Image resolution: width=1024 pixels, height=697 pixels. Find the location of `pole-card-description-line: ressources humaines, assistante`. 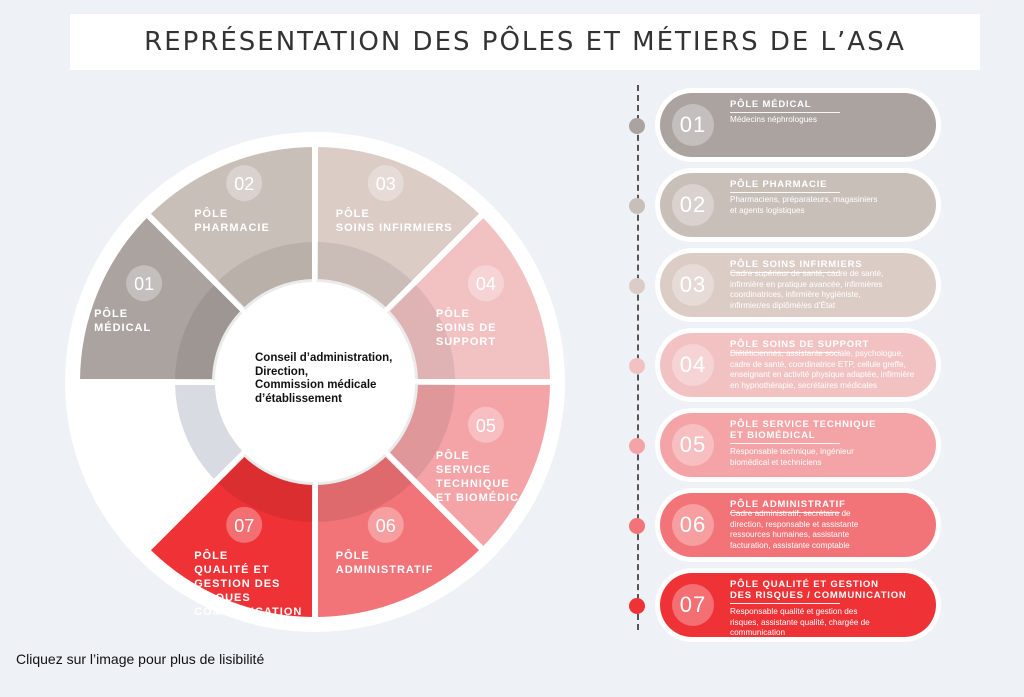

pole-card-description-line: ressources humaines, assistante is located at coordinates (790, 534).